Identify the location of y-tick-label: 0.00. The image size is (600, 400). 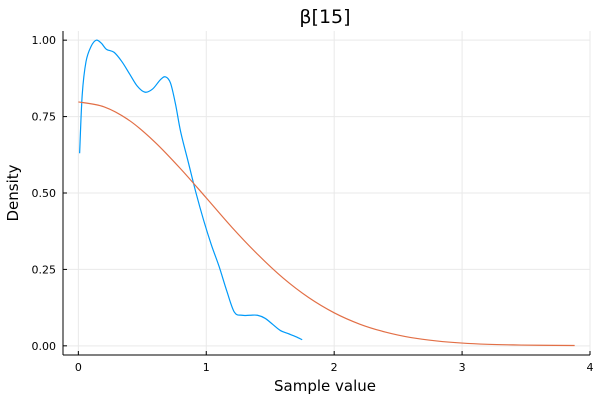
(44, 346).